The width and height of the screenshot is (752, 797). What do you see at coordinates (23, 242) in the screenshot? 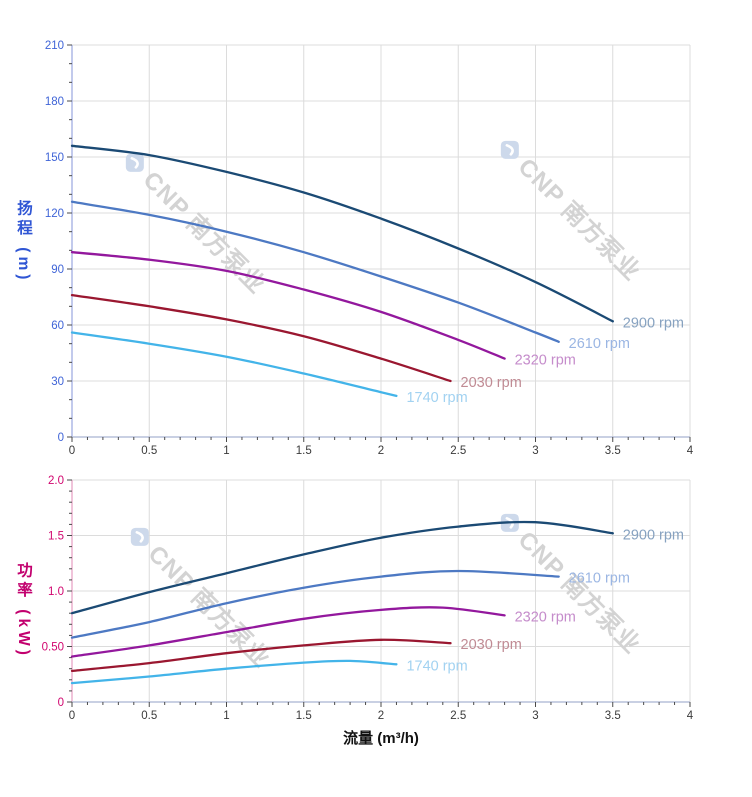
I see `head-axis-title: 扬程 (m)` at bounding box center [23, 242].